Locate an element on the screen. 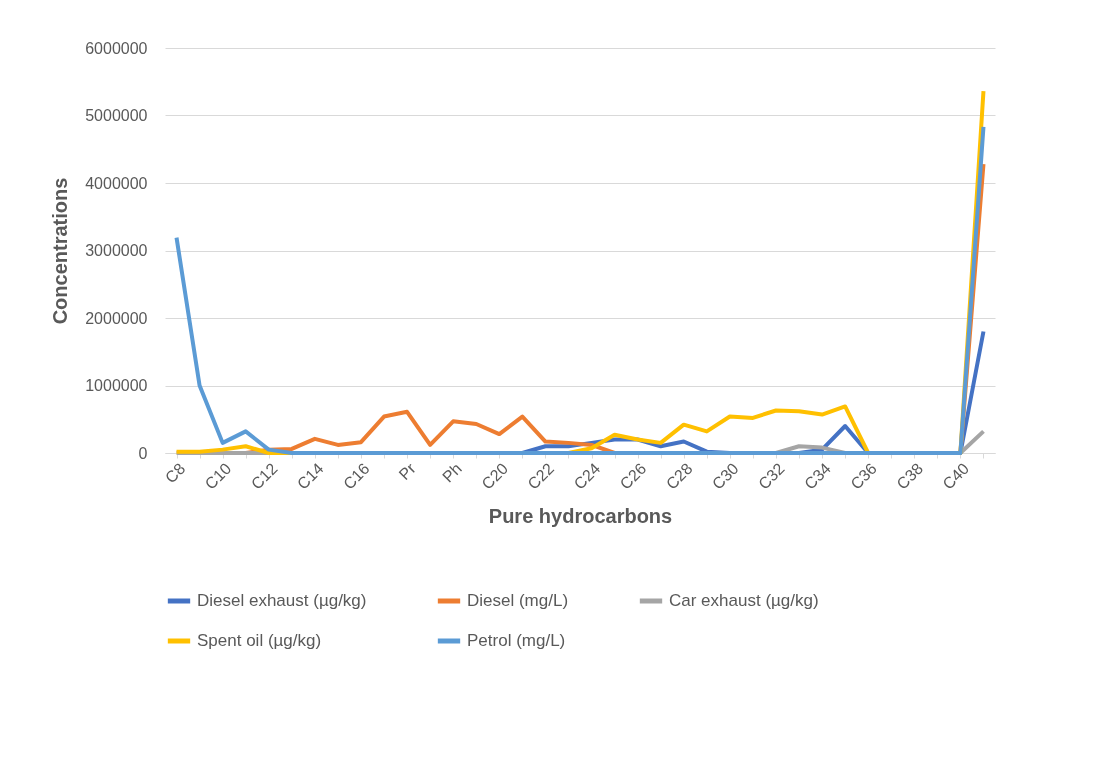  y-tick-label: 5000000 is located at coordinates (116, 115).